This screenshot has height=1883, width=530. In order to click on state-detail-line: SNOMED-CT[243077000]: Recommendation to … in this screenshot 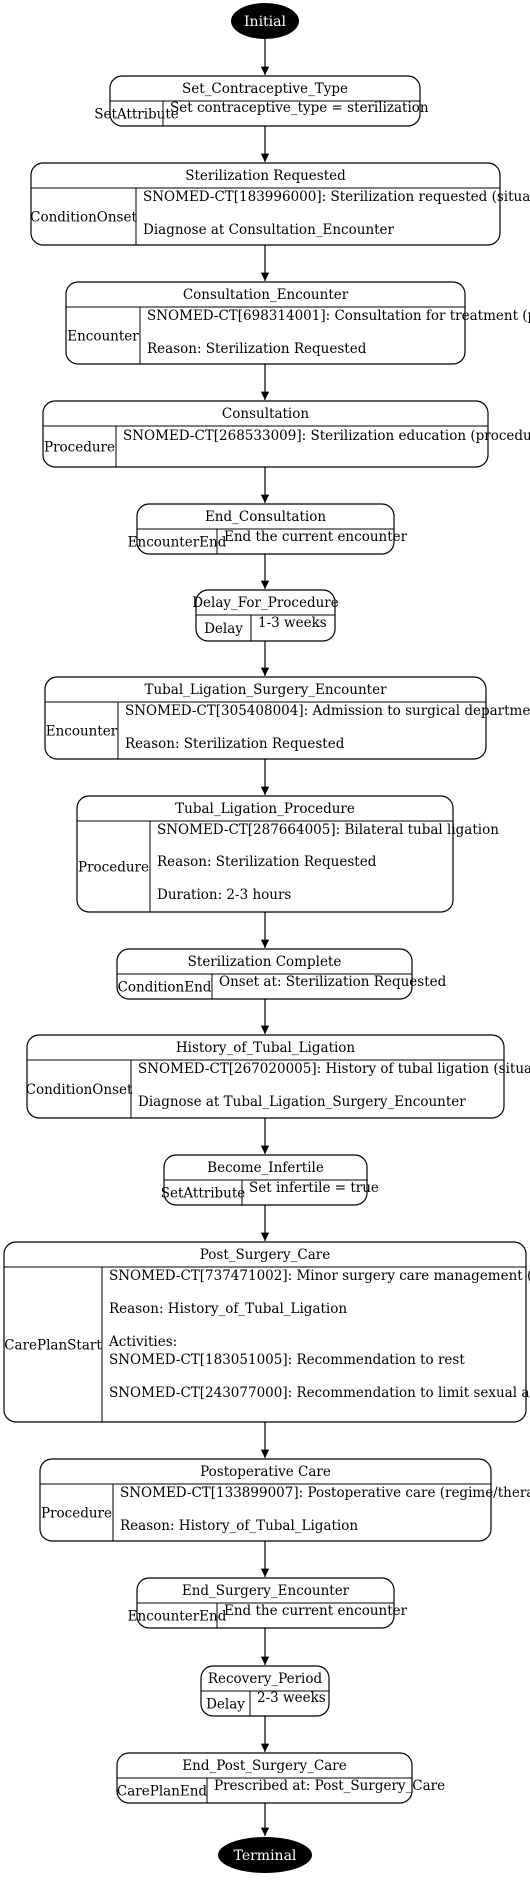, I will do `click(319, 1393)`.